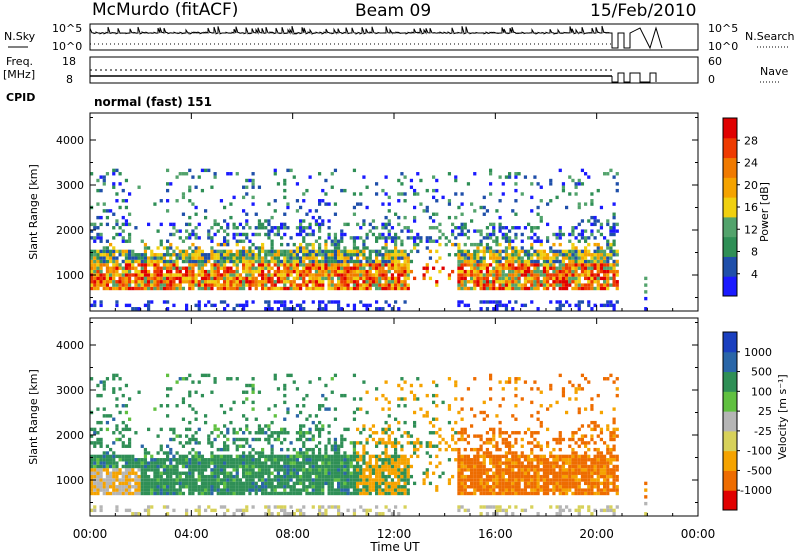 This screenshot has width=800, height=554. What do you see at coordinates (67, 46) in the screenshot?
I see `nsky-tick-bottom: 10^0` at bounding box center [67, 46].